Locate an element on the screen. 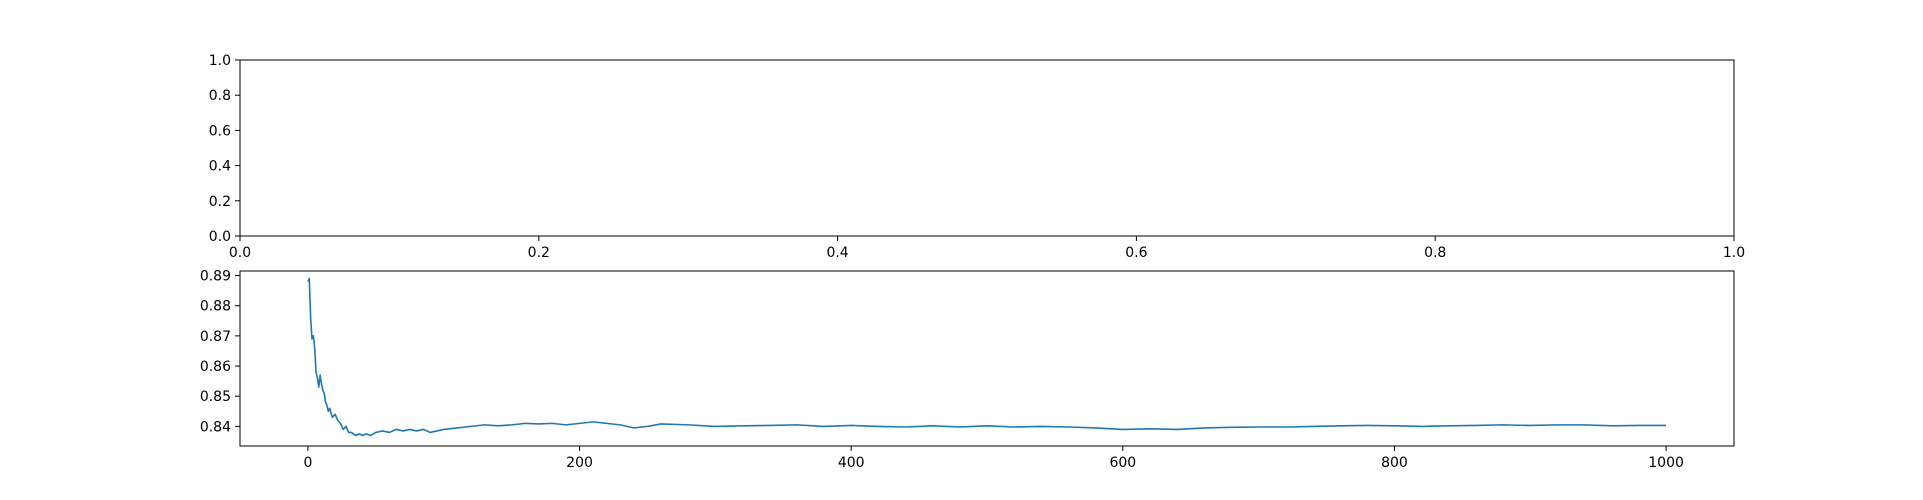  top-x-tick-label: 0.4 is located at coordinates (837, 253).